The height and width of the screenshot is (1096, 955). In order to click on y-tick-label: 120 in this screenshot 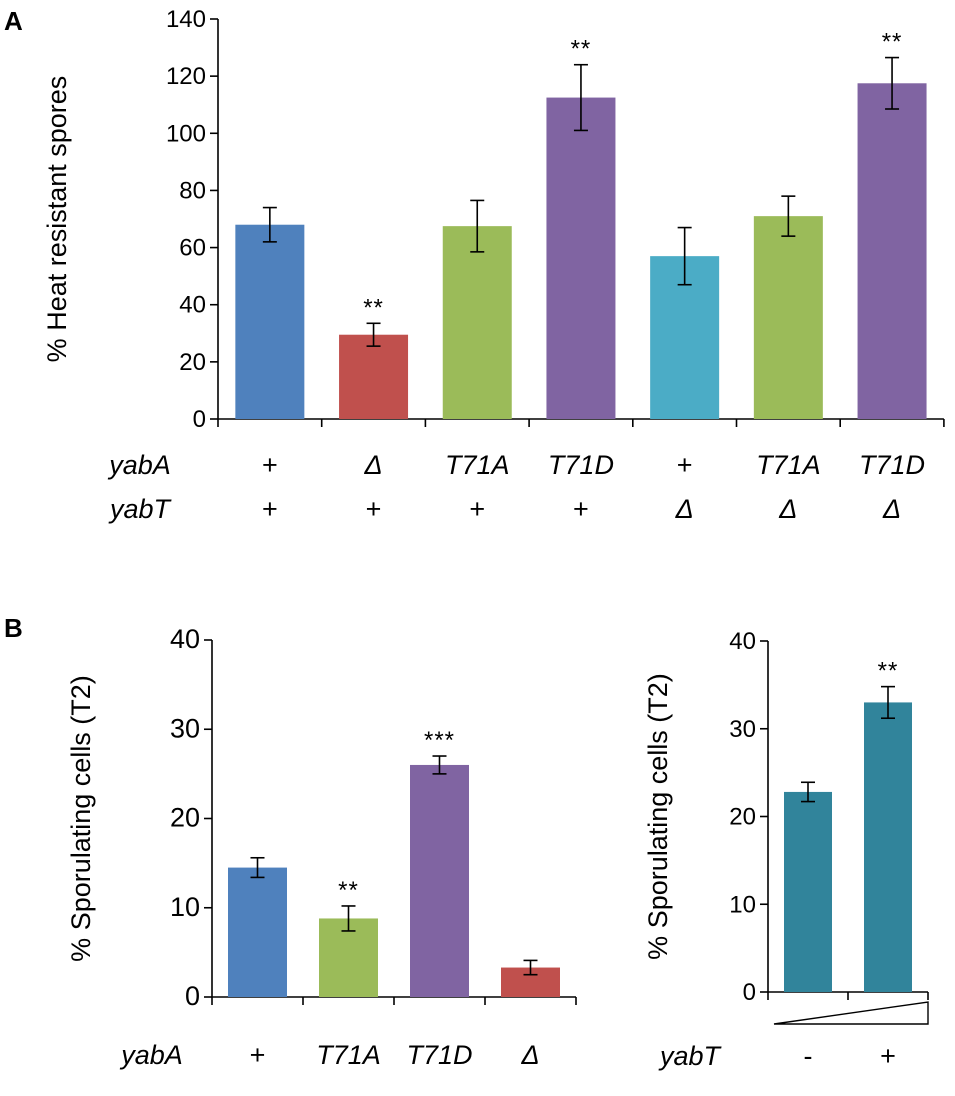, I will do `click(186, 76)`.